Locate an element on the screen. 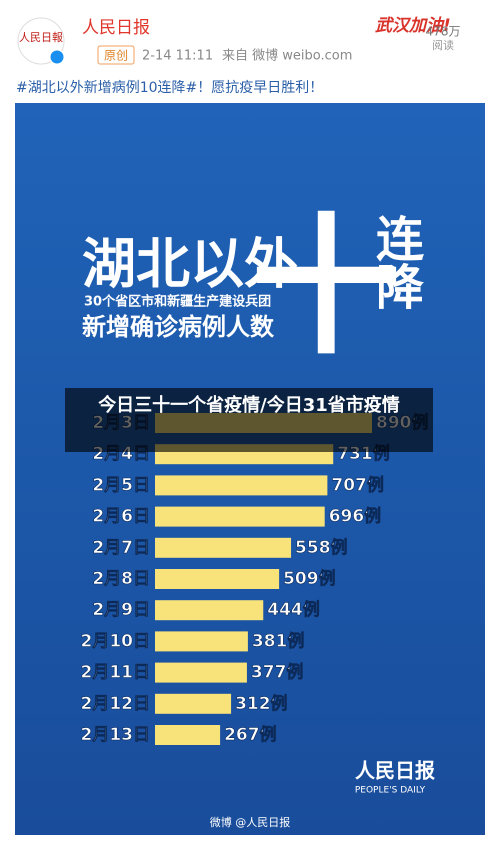 The height and width of the screenshot is (842, 500). author: 人民日报 is located at coordinates (116, 28).